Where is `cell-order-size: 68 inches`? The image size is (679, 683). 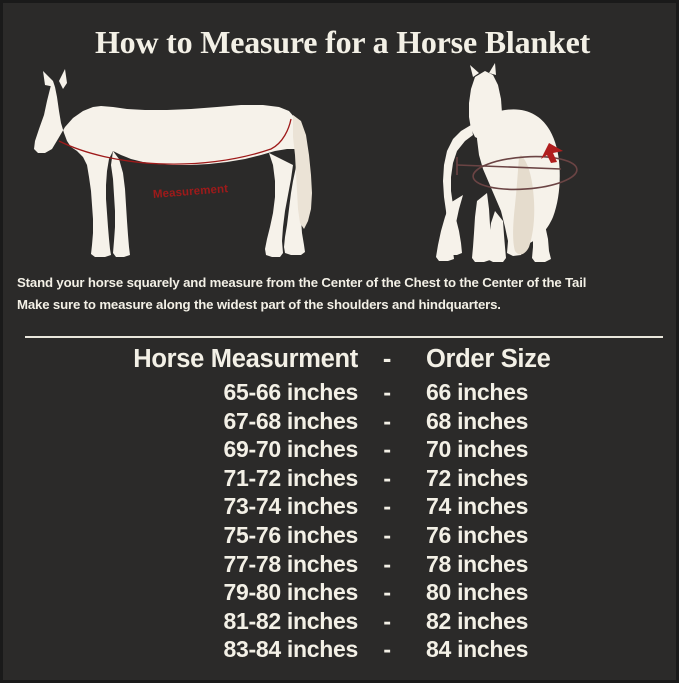 cell-order-size: 68 inches is located at coordinates (477, 420).